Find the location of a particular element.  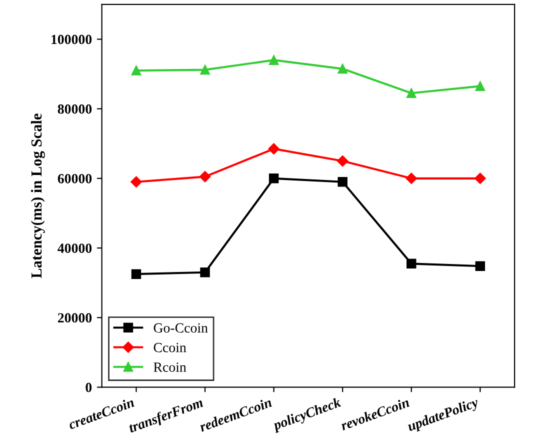

y-tick-label: 60000 is located at coordinates (75, 179).